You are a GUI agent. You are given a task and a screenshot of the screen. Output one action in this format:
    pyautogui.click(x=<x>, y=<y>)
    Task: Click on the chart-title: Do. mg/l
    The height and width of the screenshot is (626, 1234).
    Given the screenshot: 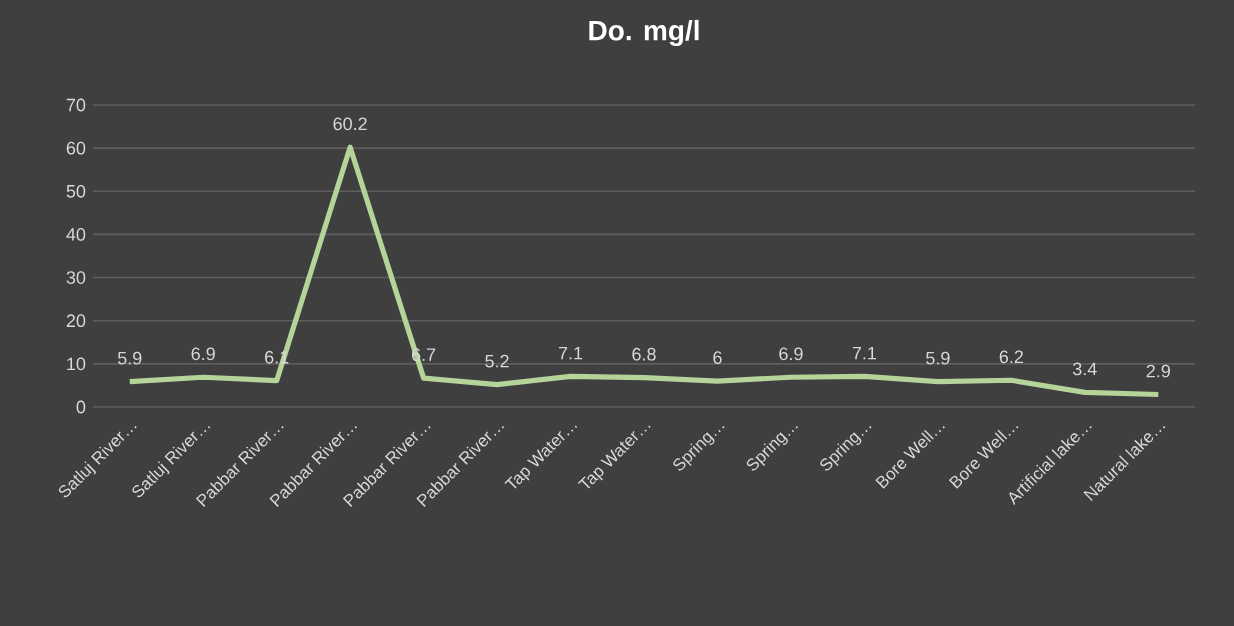 What is the action you would take?
    pyautogui.click(x=644, y=33)
    